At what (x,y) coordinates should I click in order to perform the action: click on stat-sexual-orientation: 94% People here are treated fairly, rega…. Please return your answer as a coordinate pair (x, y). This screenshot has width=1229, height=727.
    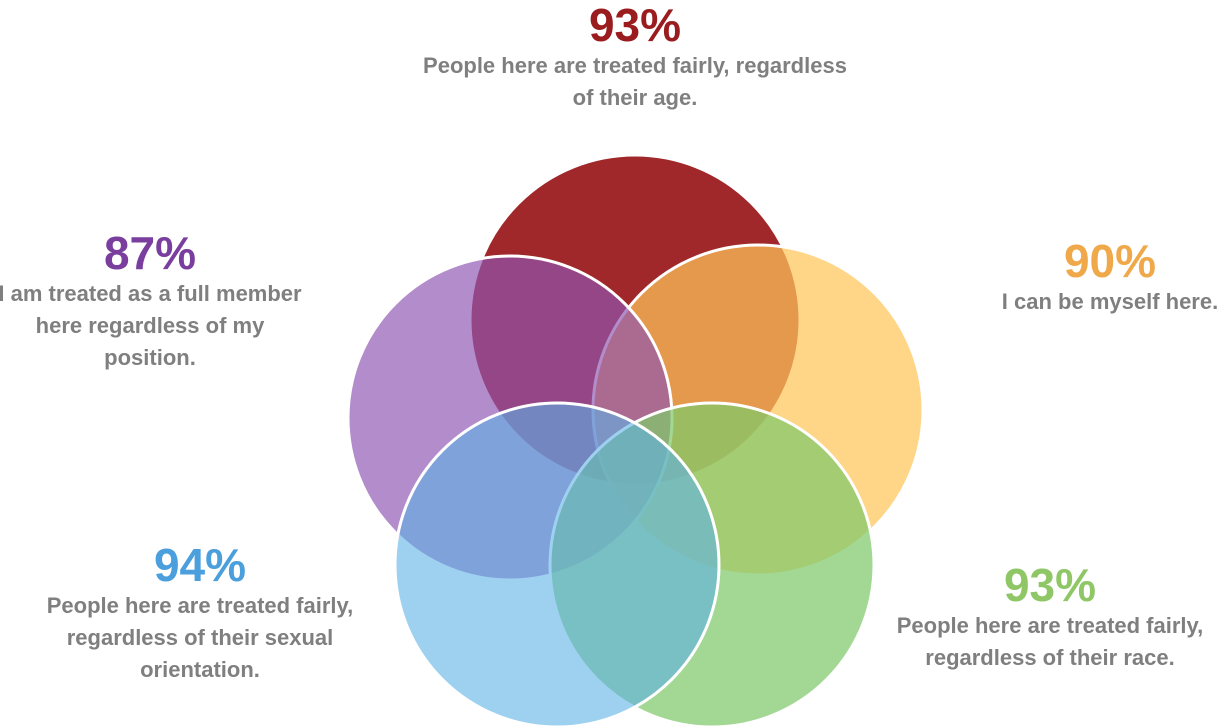
    Looking at the image, I should click on (200, 613).